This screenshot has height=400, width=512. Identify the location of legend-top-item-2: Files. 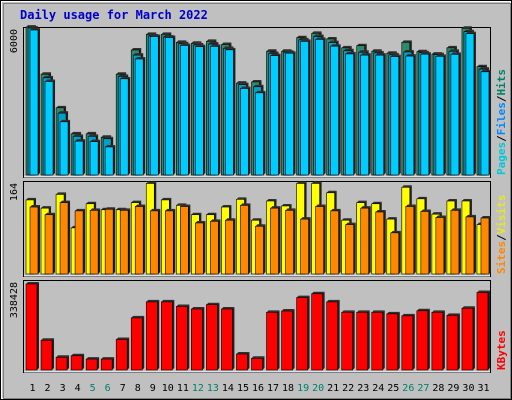
(501, 118).